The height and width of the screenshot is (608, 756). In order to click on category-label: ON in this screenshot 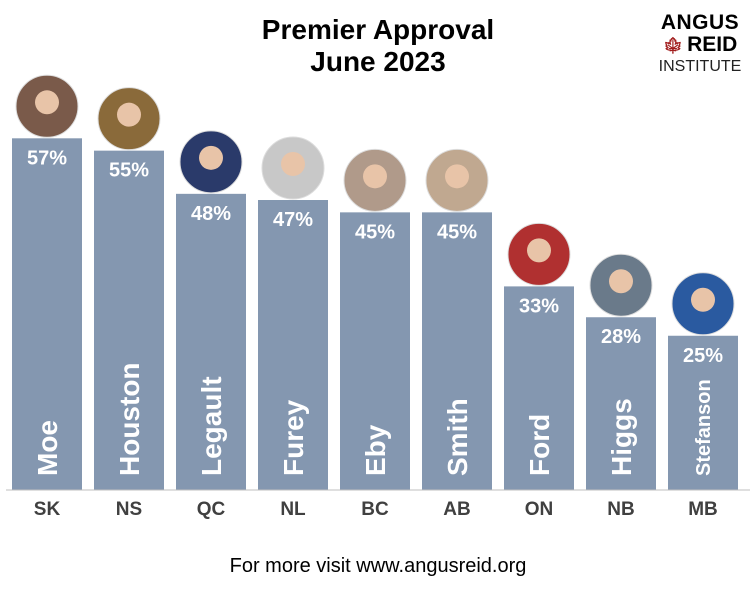, I will do `click(539, 509)`.